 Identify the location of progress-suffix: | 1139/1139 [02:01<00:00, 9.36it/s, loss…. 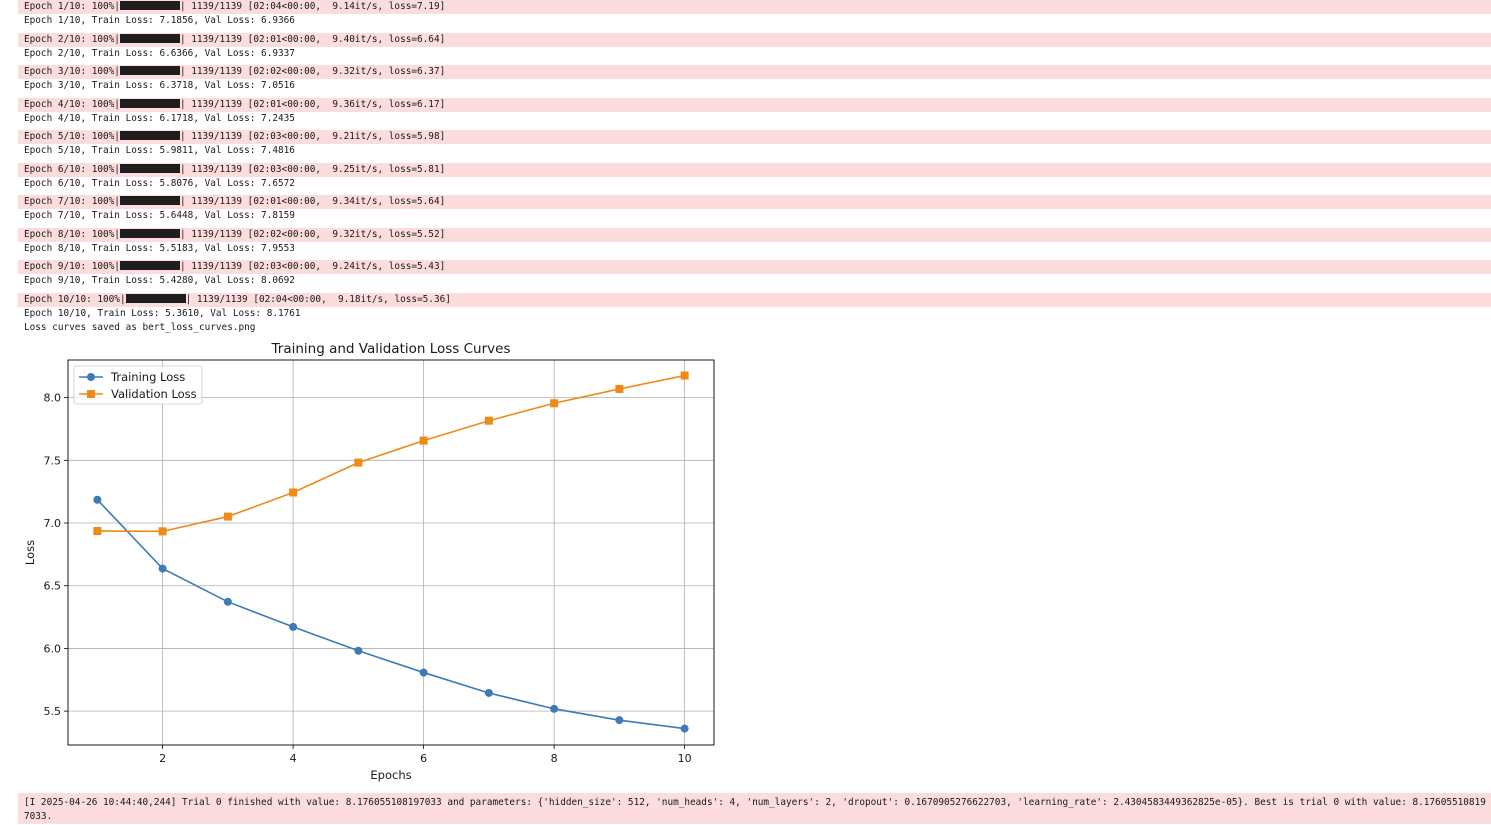
(312, 104).